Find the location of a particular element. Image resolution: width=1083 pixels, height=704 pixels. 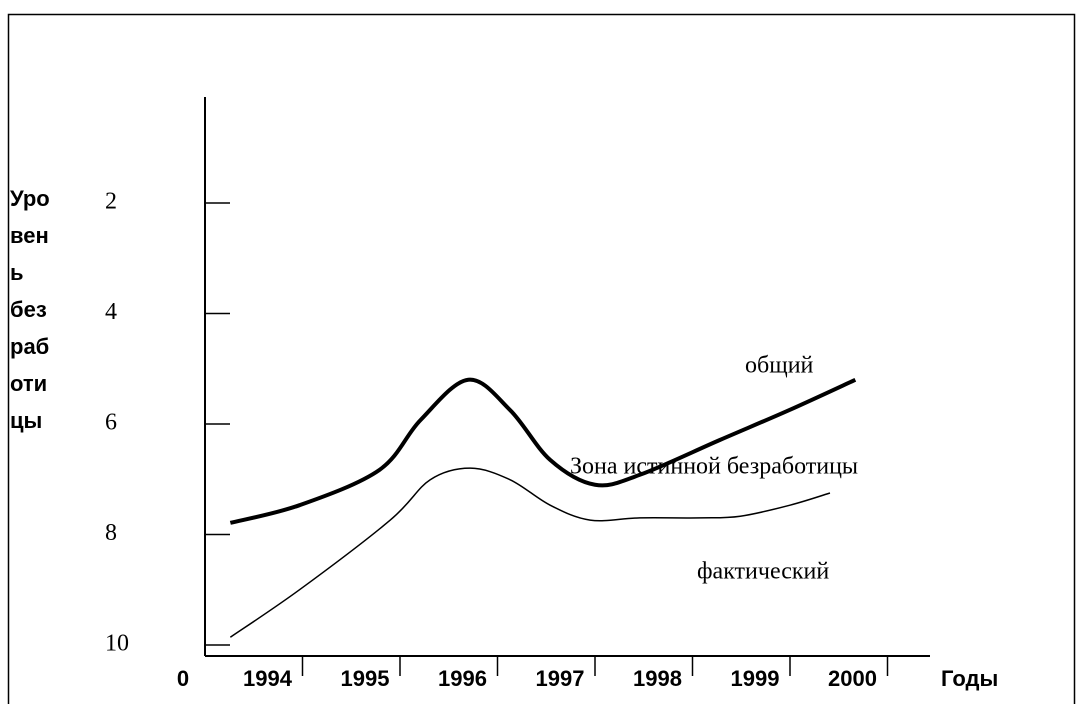

x-tick-label: 1999 is located at coordinates (755, 678).